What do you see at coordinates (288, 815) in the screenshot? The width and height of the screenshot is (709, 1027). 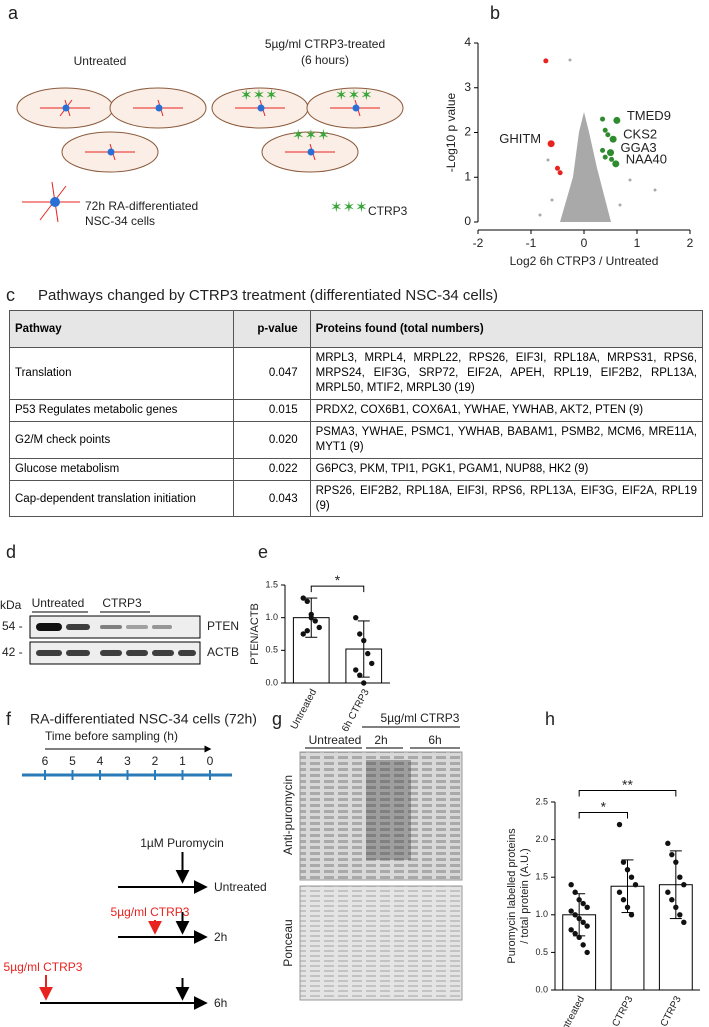 I see `label: Anti-puromycin` at bounding box center [288, 815].